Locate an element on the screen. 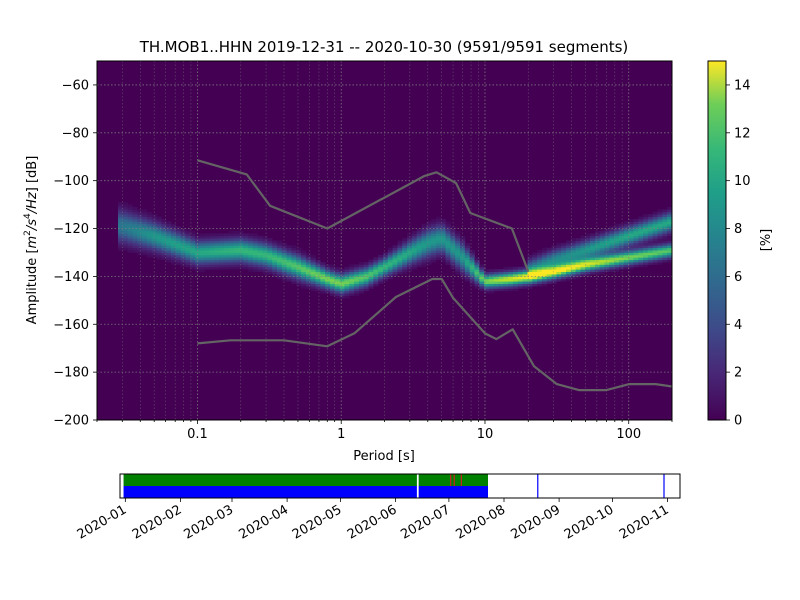  x-tick-label: 1 is located at coordinates (341, 434).